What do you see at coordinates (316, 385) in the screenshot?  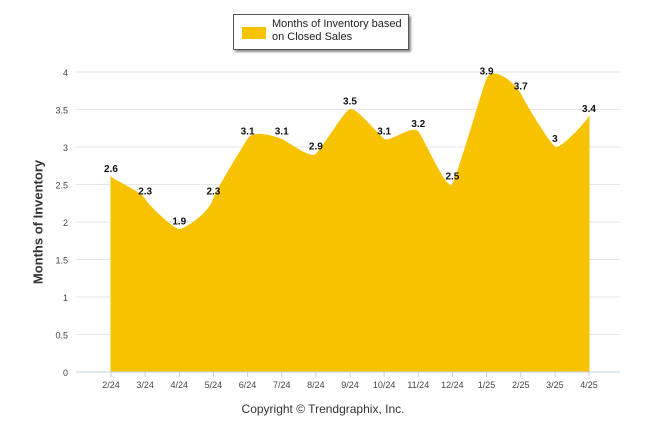 I see `x-tick-label: 8/24` at bounding box center [316, 385].